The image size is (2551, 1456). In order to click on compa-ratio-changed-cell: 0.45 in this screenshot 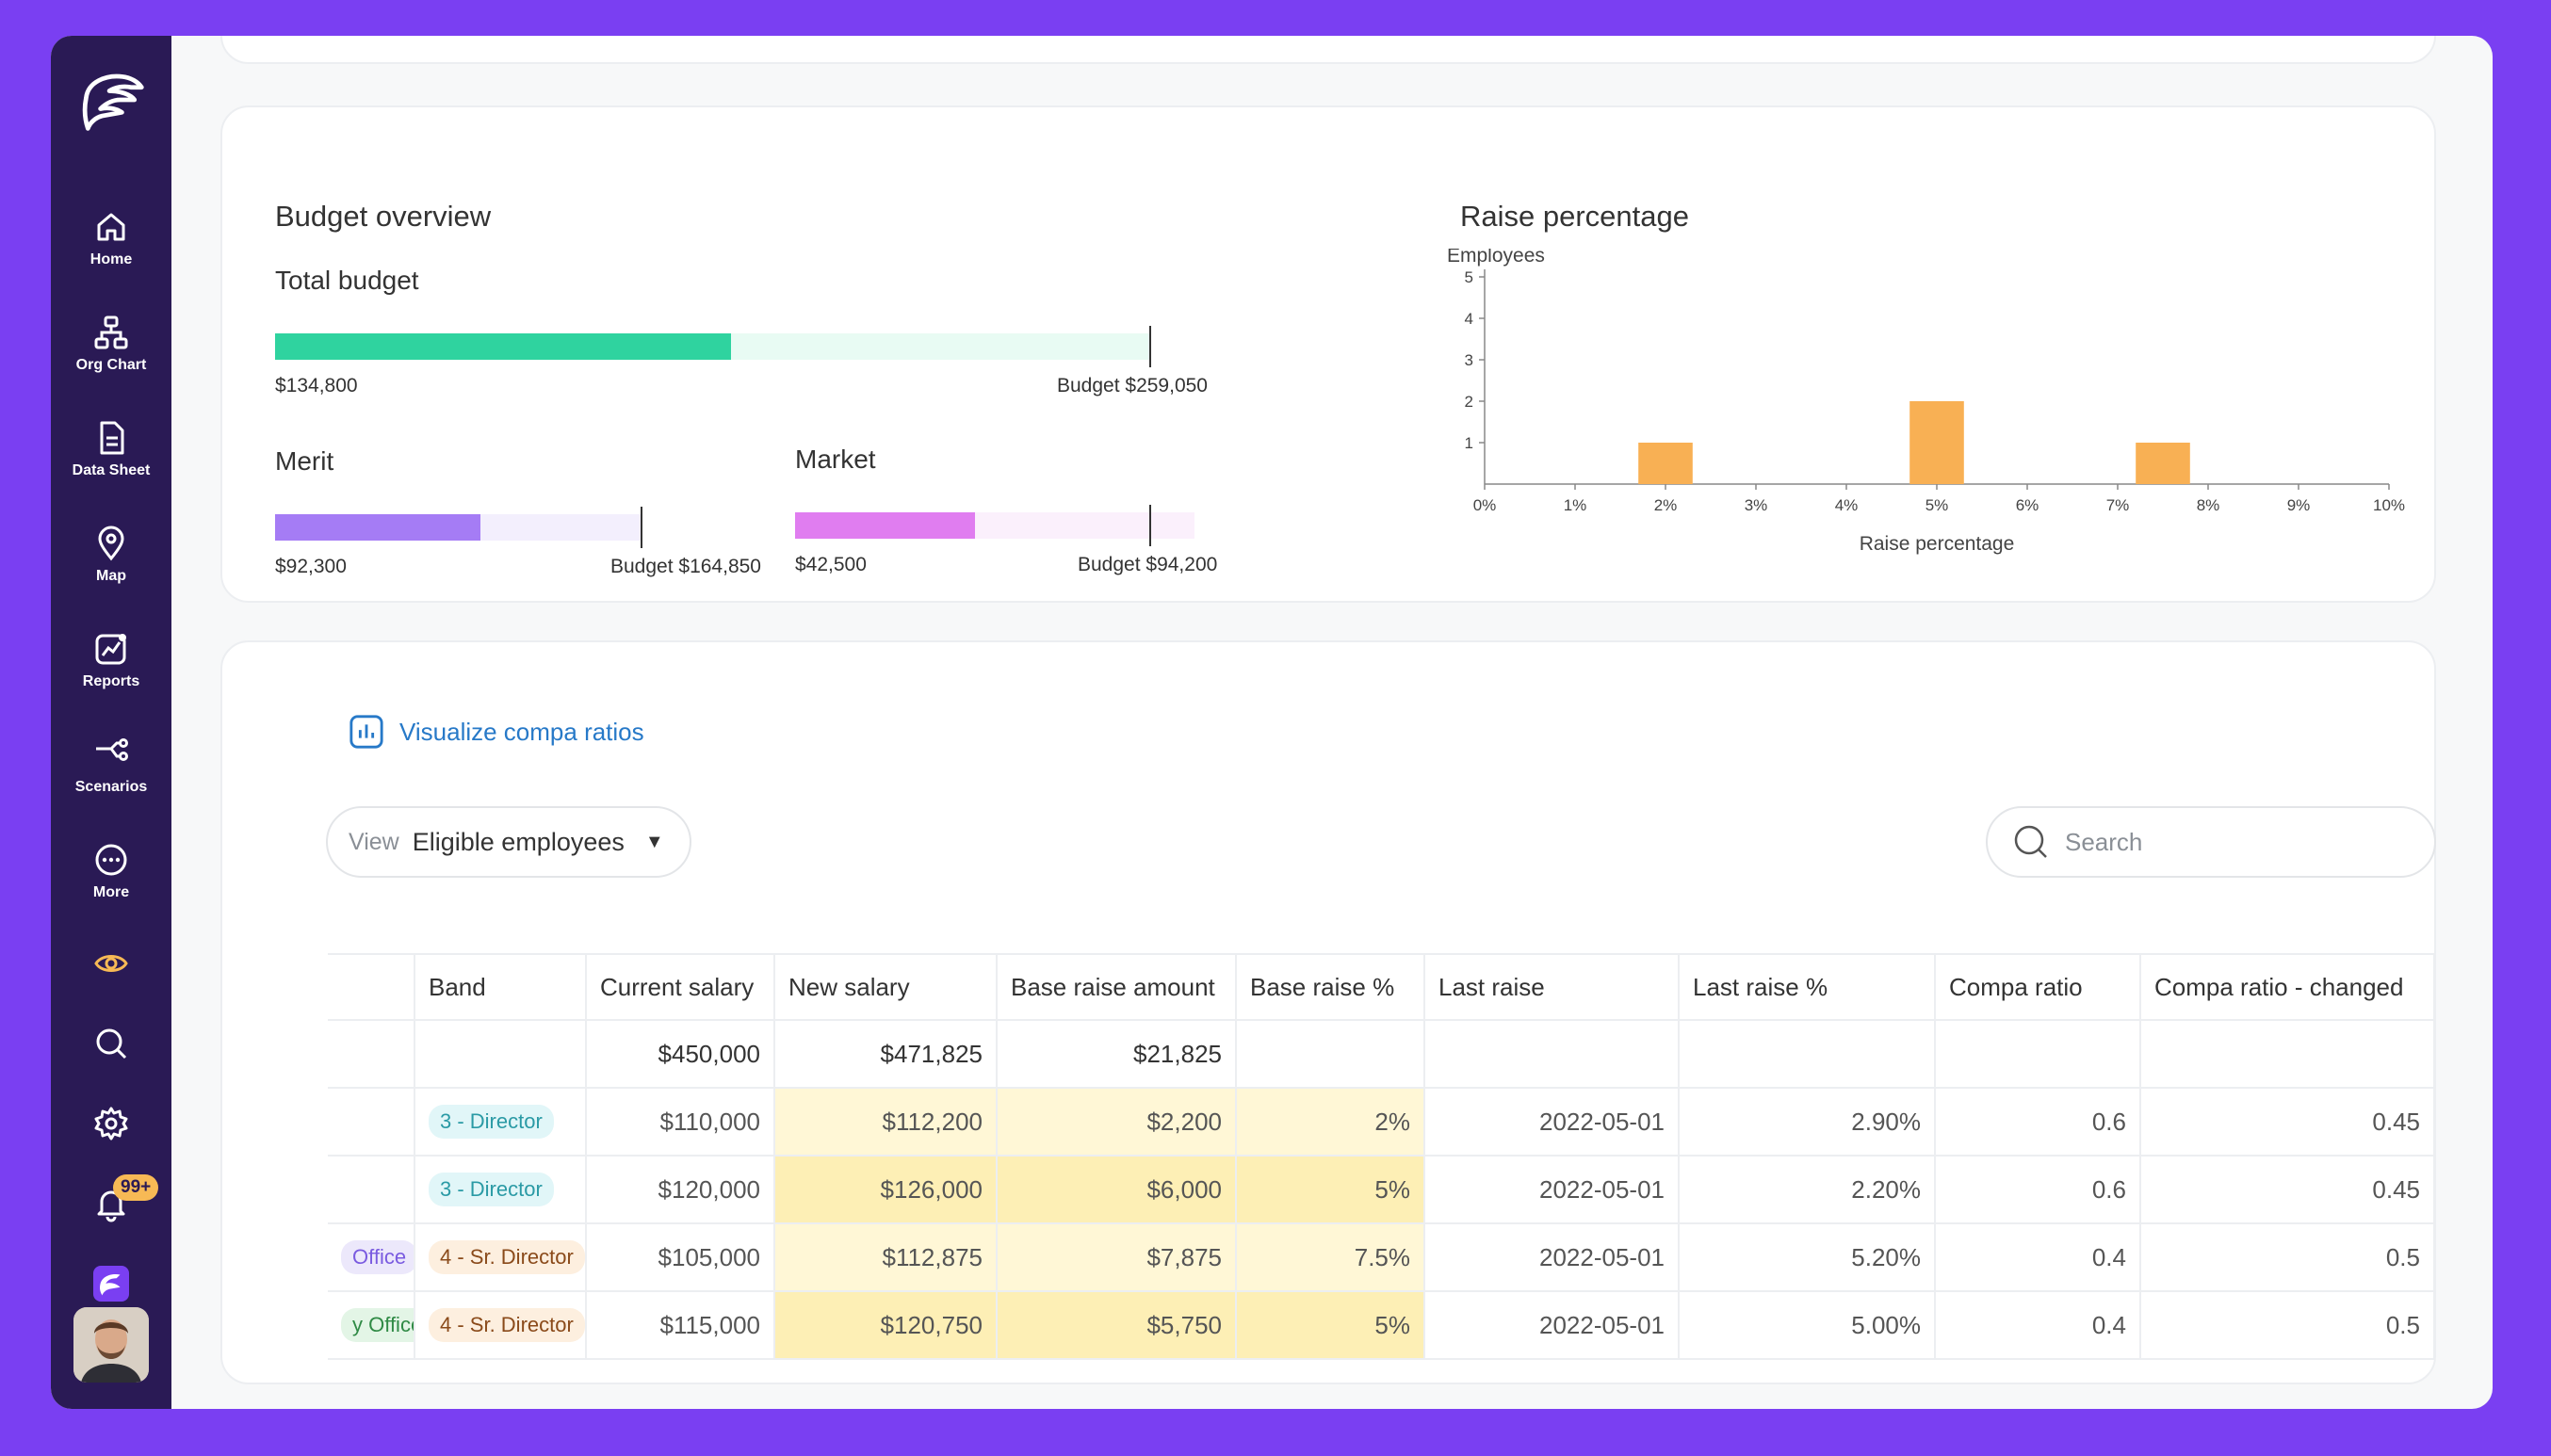, I will do `click(2287, 1190)`.